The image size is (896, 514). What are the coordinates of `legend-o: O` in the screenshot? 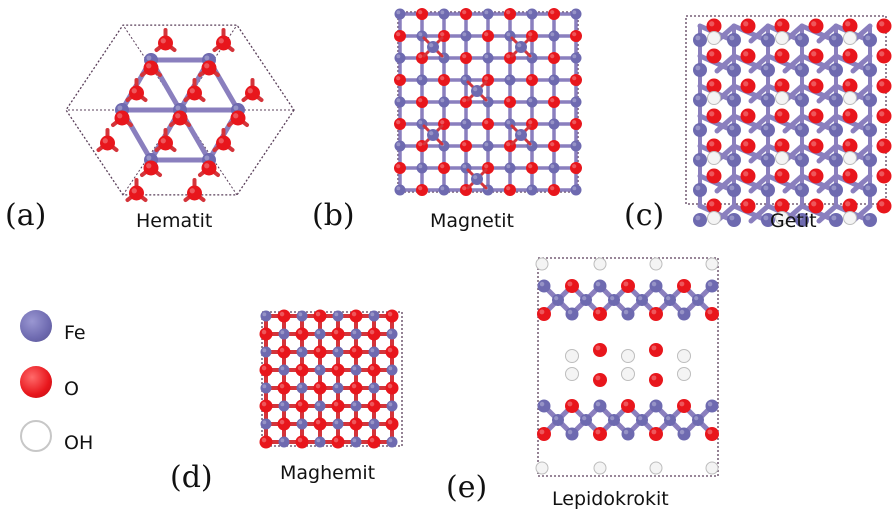 It's located at (49, 382).